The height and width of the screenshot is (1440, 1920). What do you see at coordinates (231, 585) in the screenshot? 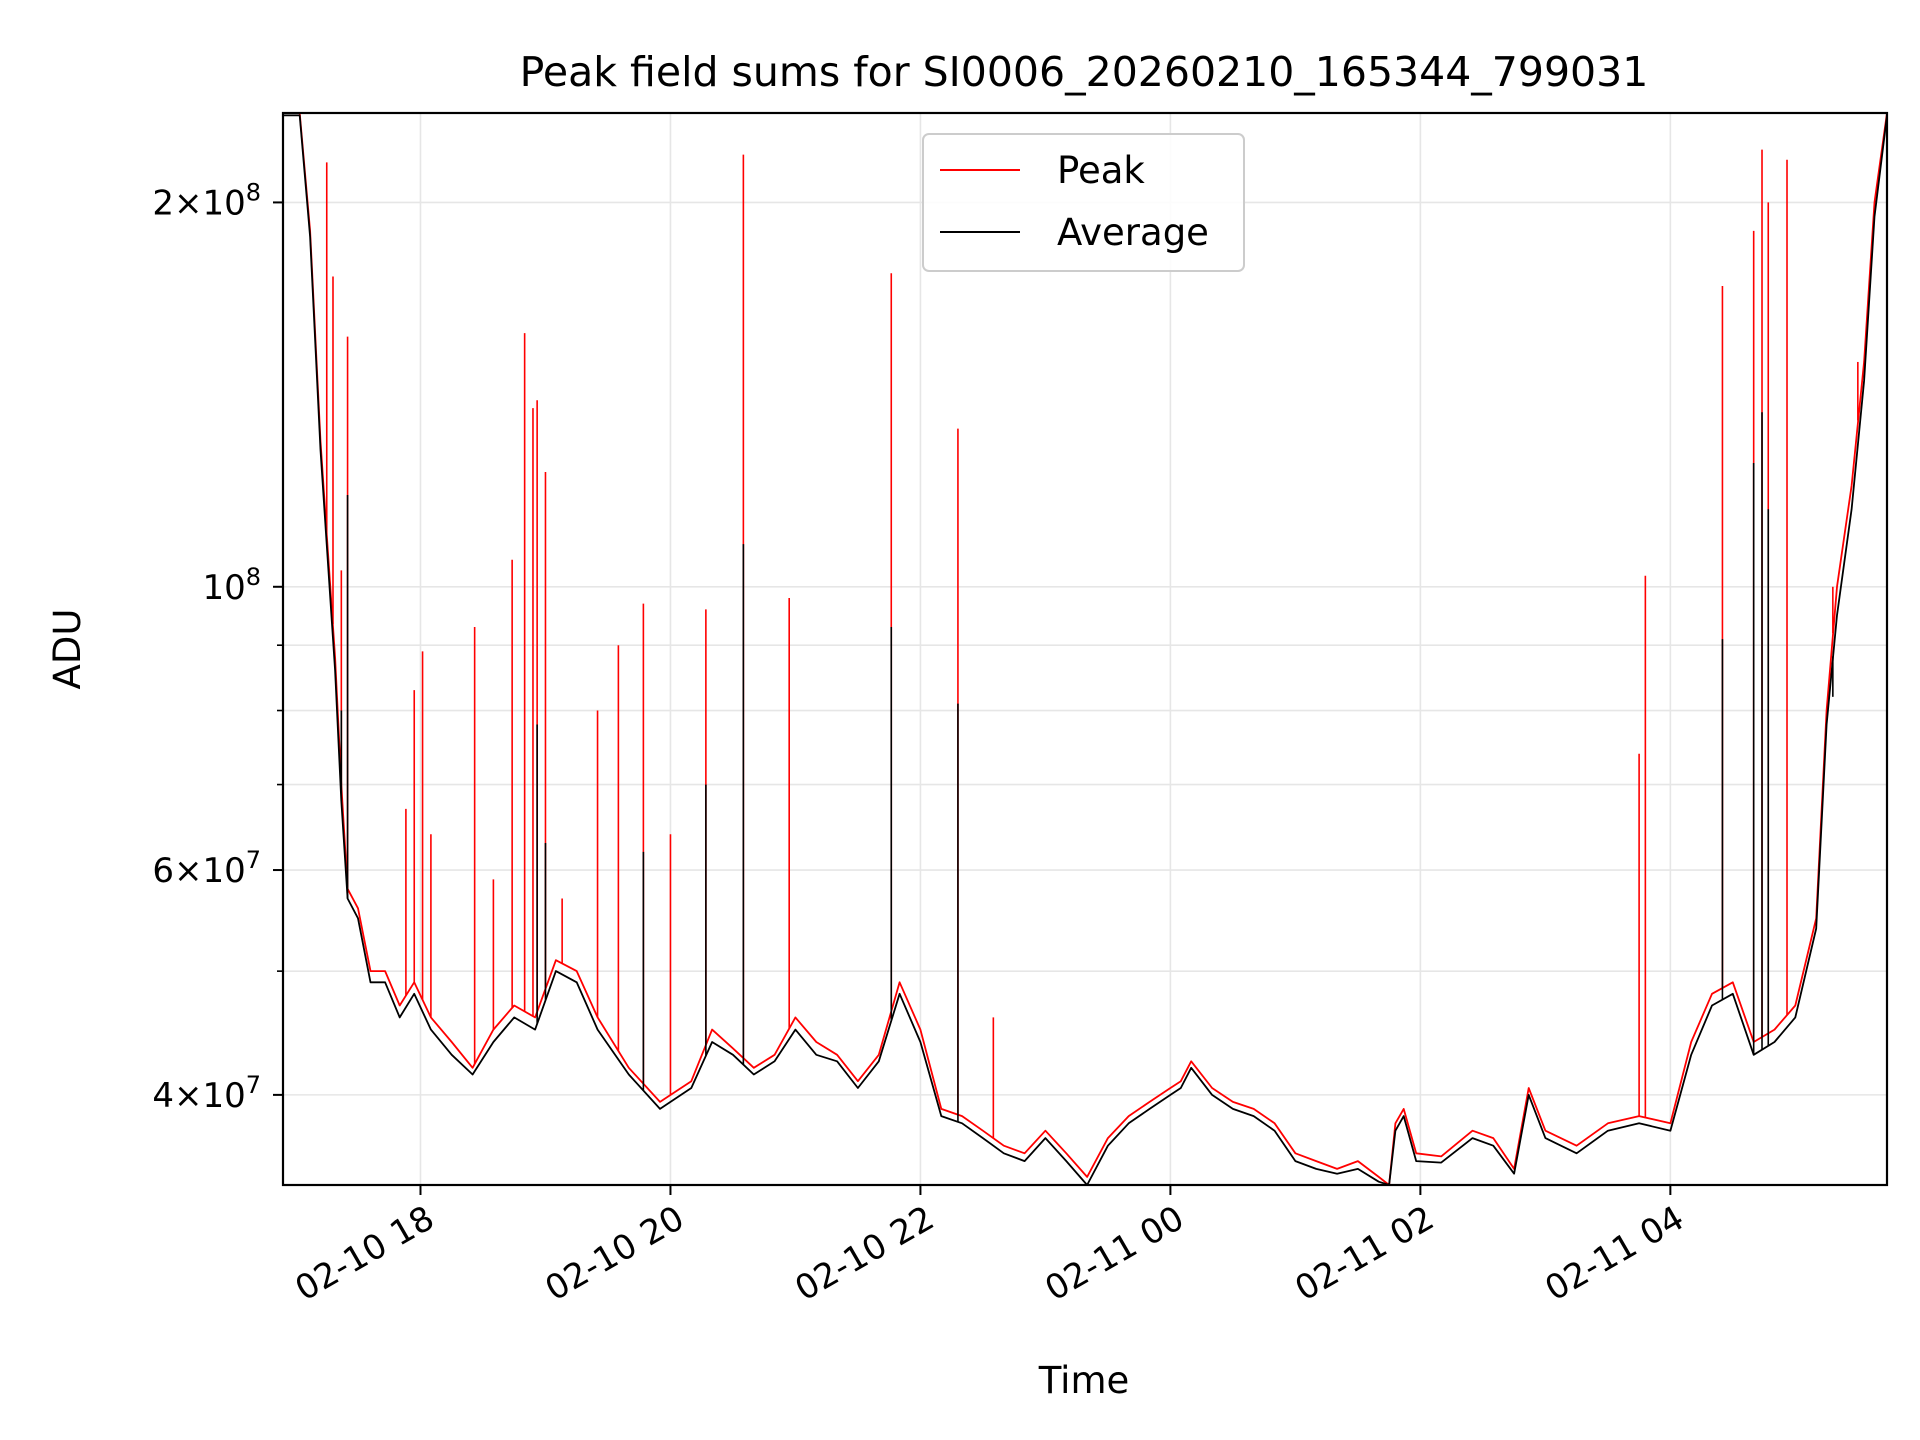
I see `y-tick-label: 108` at bounding box center [231, 585].